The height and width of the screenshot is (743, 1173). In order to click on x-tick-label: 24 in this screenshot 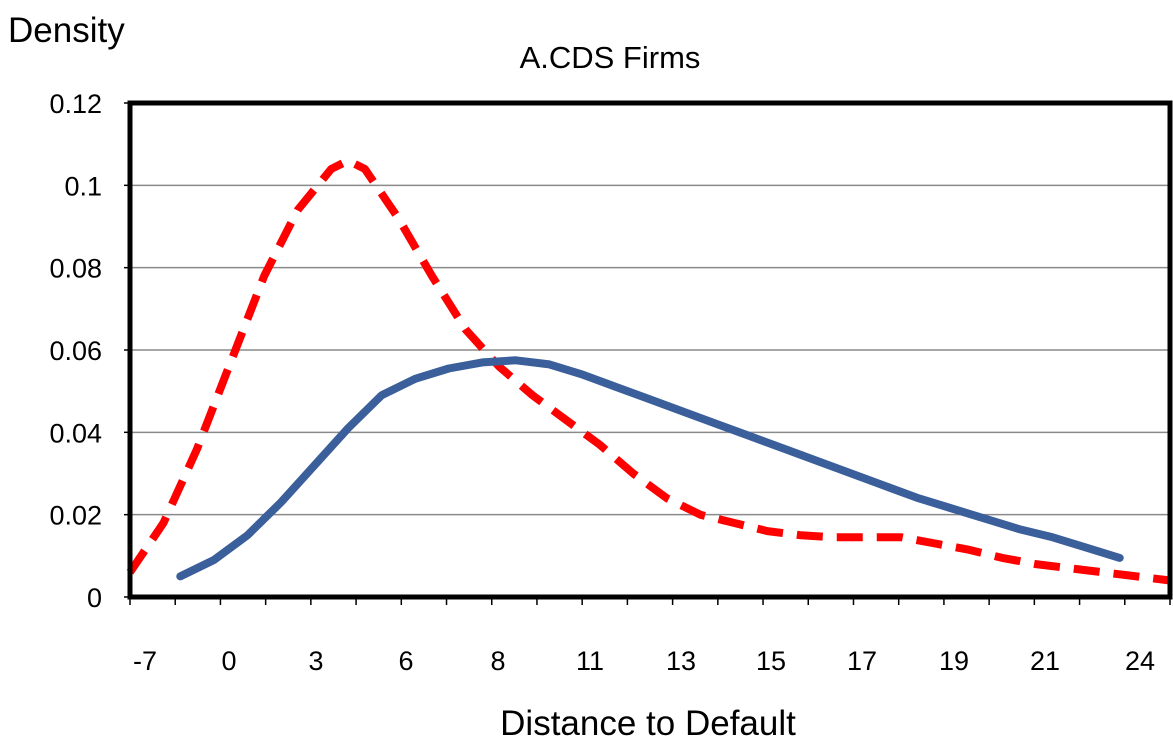, I will do `click(1140, 661)`.